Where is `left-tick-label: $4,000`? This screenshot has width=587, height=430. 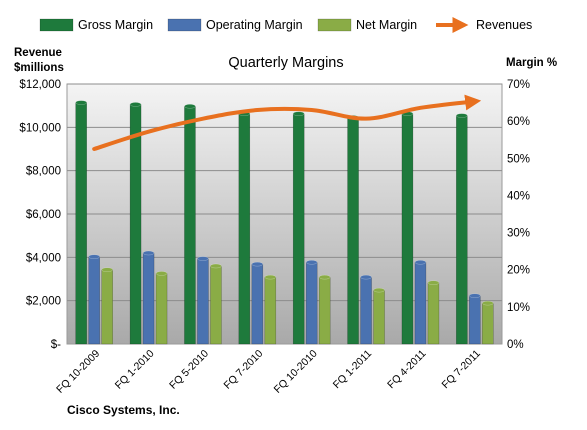
left-tick-label: $4,000 is located at coordinates (43, 258).